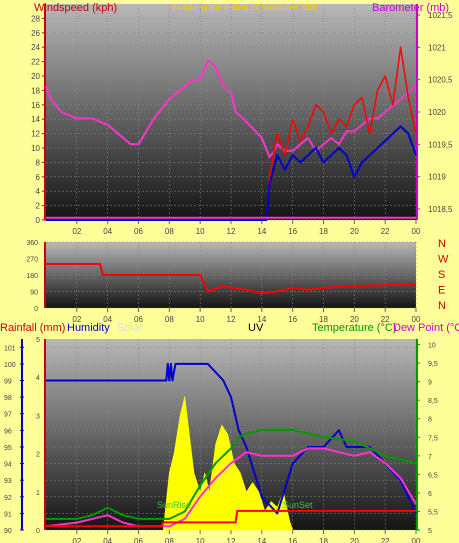 The height and width of the screenshot is (543, 459). I want to click on temp-tick-label: 8,5, so click(433, 401).